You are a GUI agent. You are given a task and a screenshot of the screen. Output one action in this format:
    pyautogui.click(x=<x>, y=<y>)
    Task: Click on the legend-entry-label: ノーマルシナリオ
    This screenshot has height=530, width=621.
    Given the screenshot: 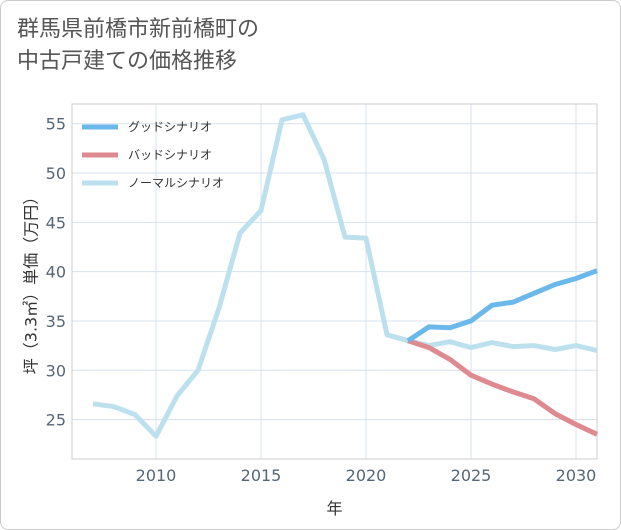 What is the action you would take?
    pyautogui.click(x=176, y=183)
    